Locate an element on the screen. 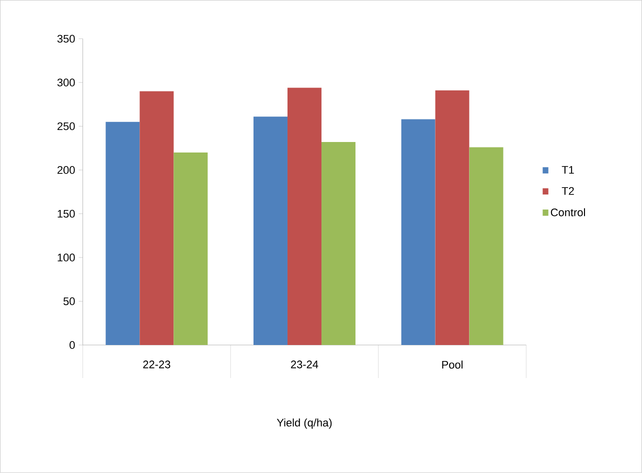 Image resolution: width=642 pixels, height=473 pixels. y-tick-label: 350 is located at coordinates (66, 38).